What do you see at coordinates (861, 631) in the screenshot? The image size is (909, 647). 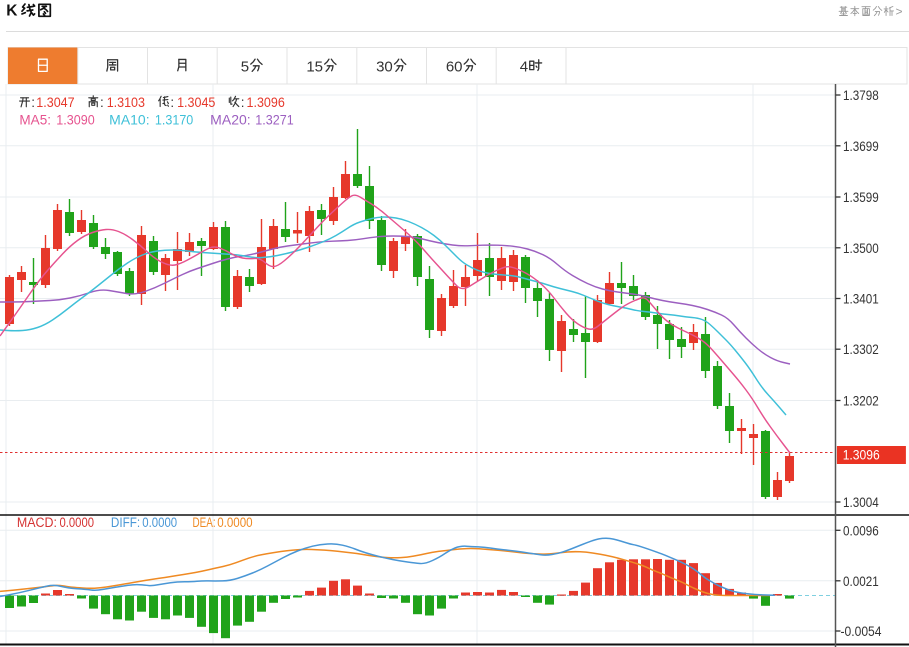 I see `svg-text: -0.0054` at bounding box center [861, 631].